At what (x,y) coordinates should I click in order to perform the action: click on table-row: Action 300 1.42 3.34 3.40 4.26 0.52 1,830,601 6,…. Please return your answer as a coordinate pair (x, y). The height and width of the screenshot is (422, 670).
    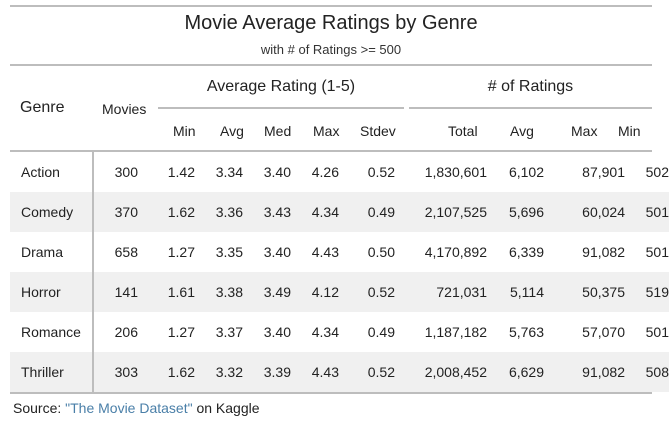
    Looking at the image, I should click on (339, 172).